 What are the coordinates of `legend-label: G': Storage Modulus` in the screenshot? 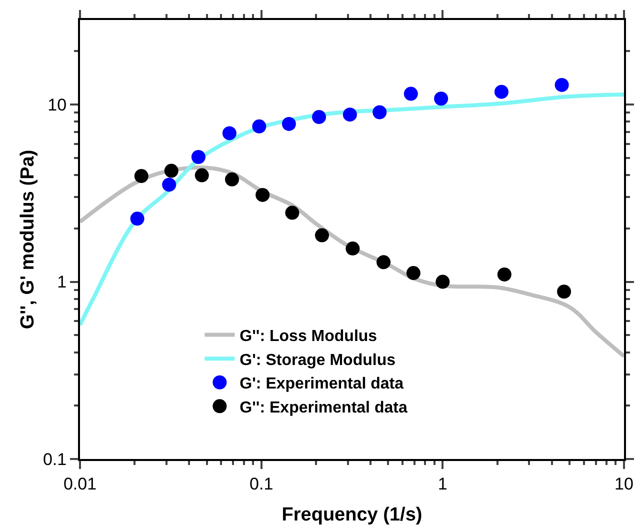 It's located at (318, 360).